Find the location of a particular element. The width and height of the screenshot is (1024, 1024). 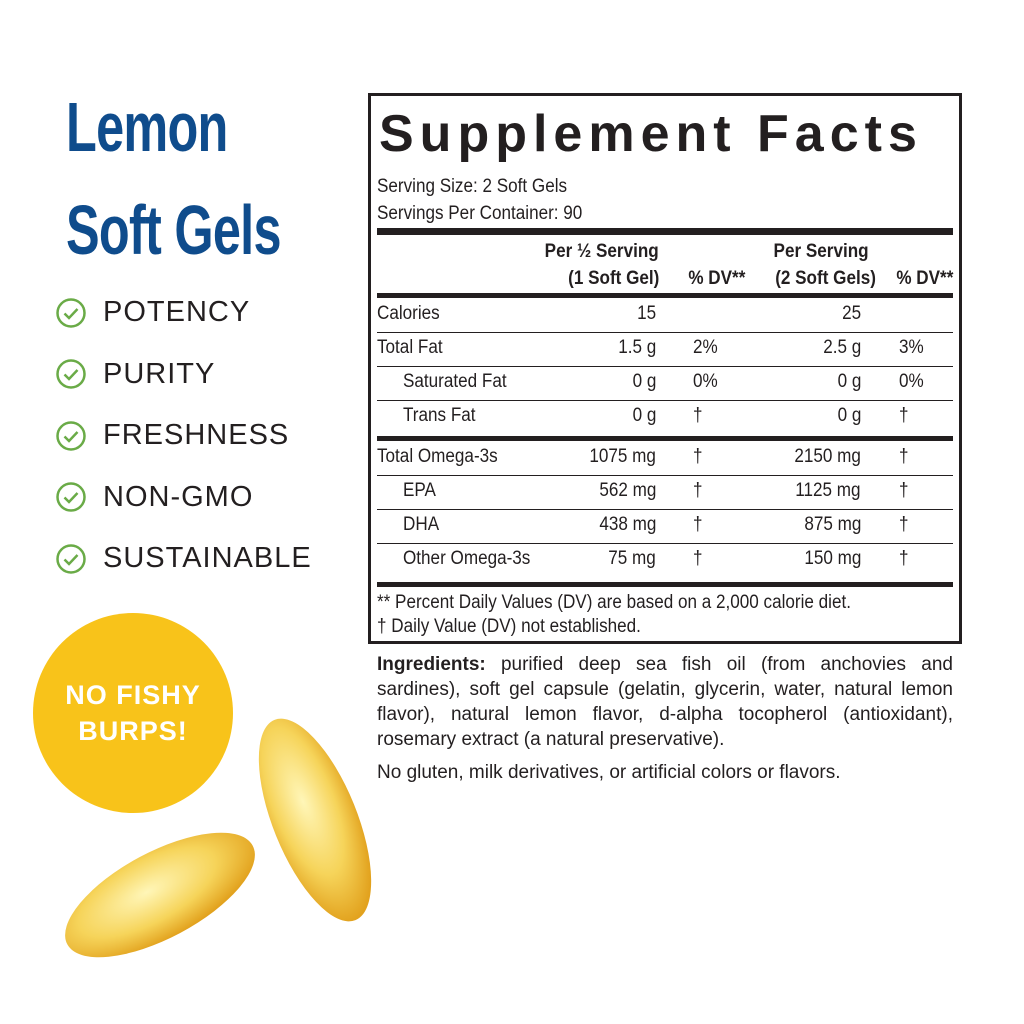

dv-serving: 3% is located at coordinates (911, 347).